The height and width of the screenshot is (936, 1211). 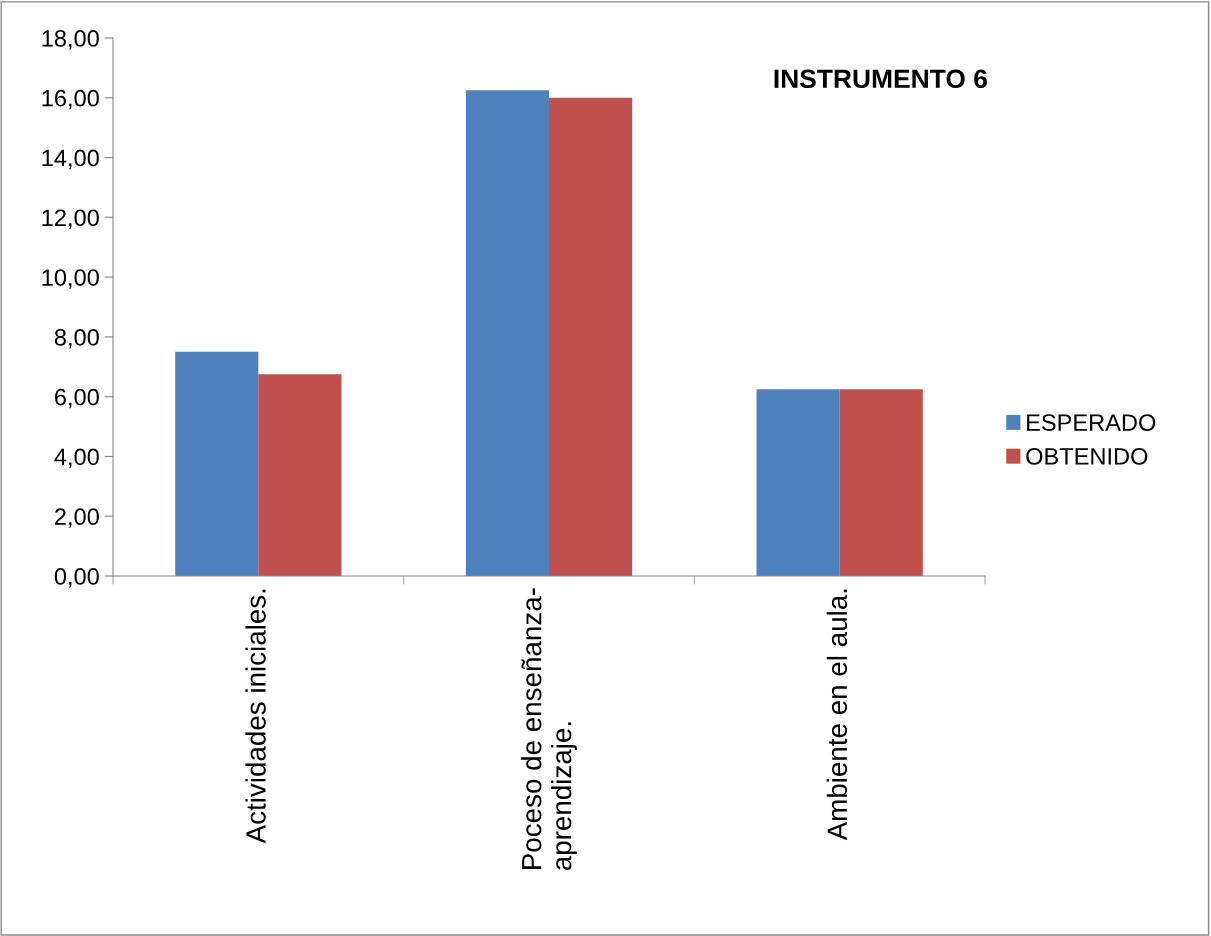 I want to click on y-tick-label: 16,00, so click(x=70, y=99).